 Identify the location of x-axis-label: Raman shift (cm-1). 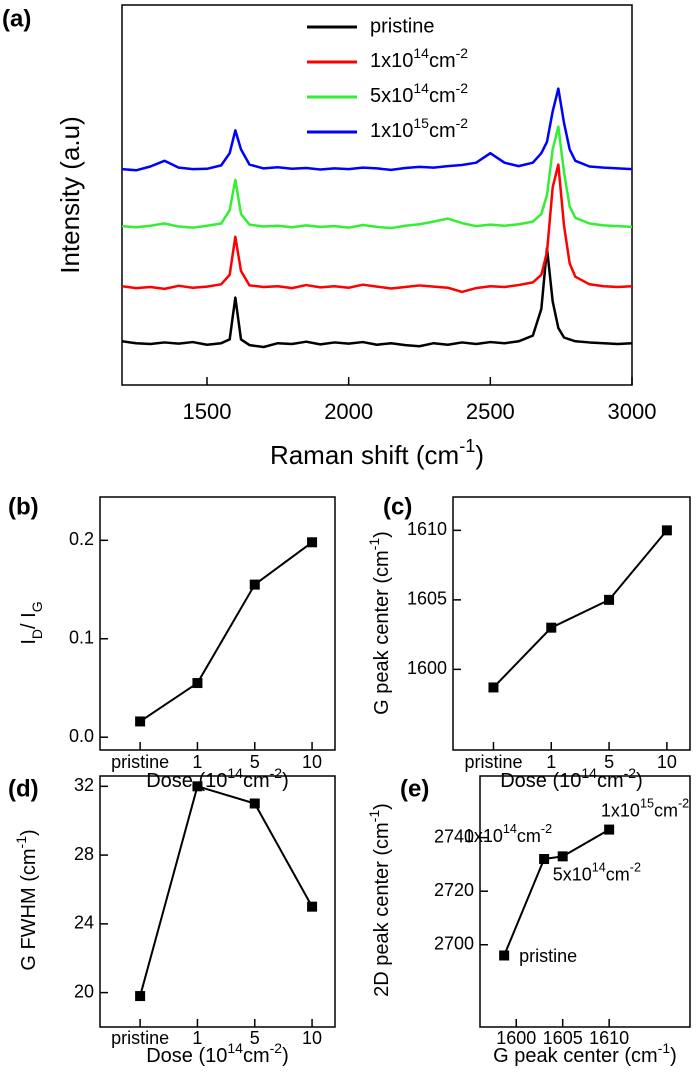
(377, 453).